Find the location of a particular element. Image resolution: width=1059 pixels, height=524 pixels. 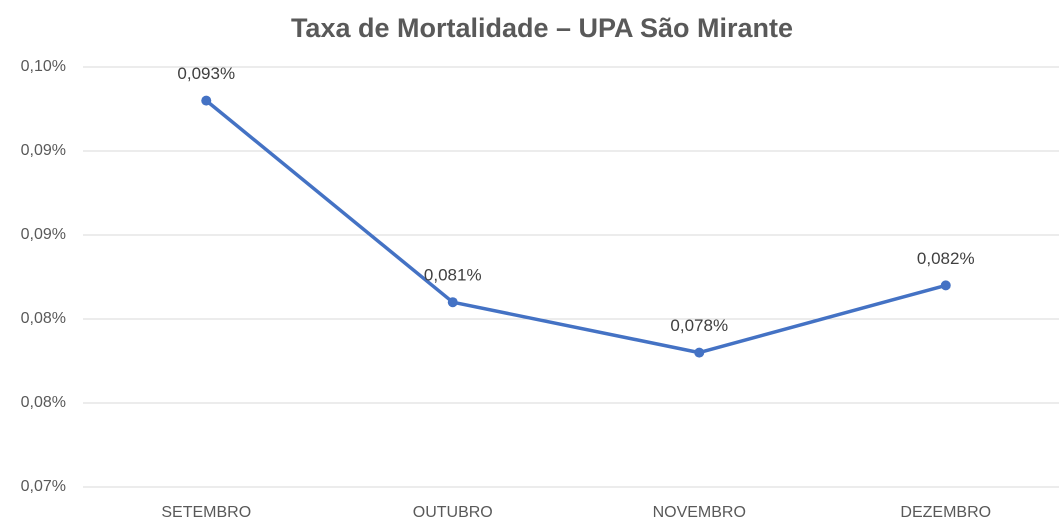

chart-title: Taxa de Mortalidade – UPA São Mirante is located at coordinates (542, 28).